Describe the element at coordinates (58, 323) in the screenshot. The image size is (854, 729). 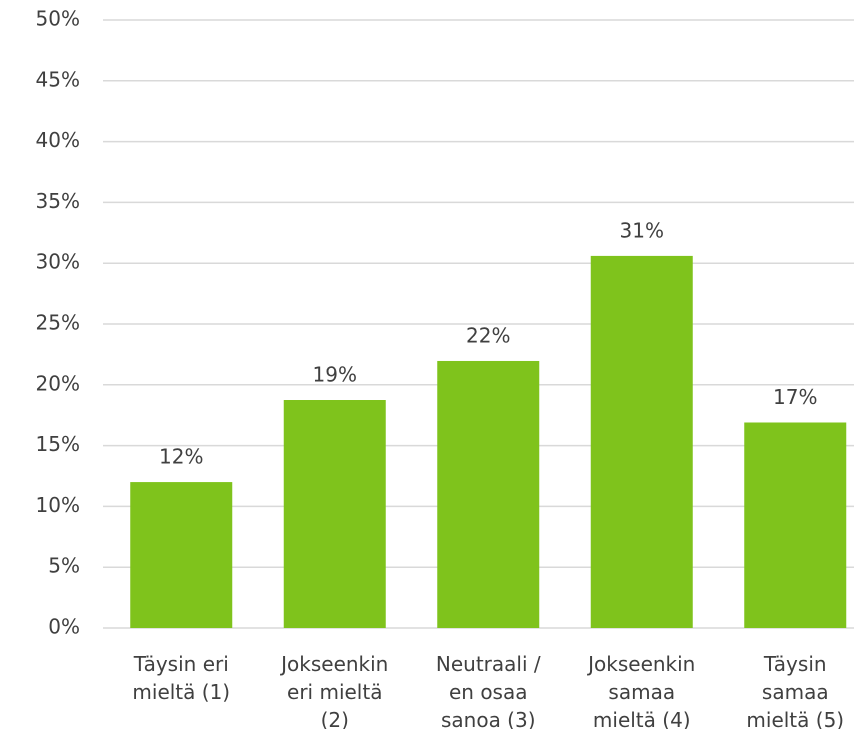
I see `y-tick-label: 25%` at that location.